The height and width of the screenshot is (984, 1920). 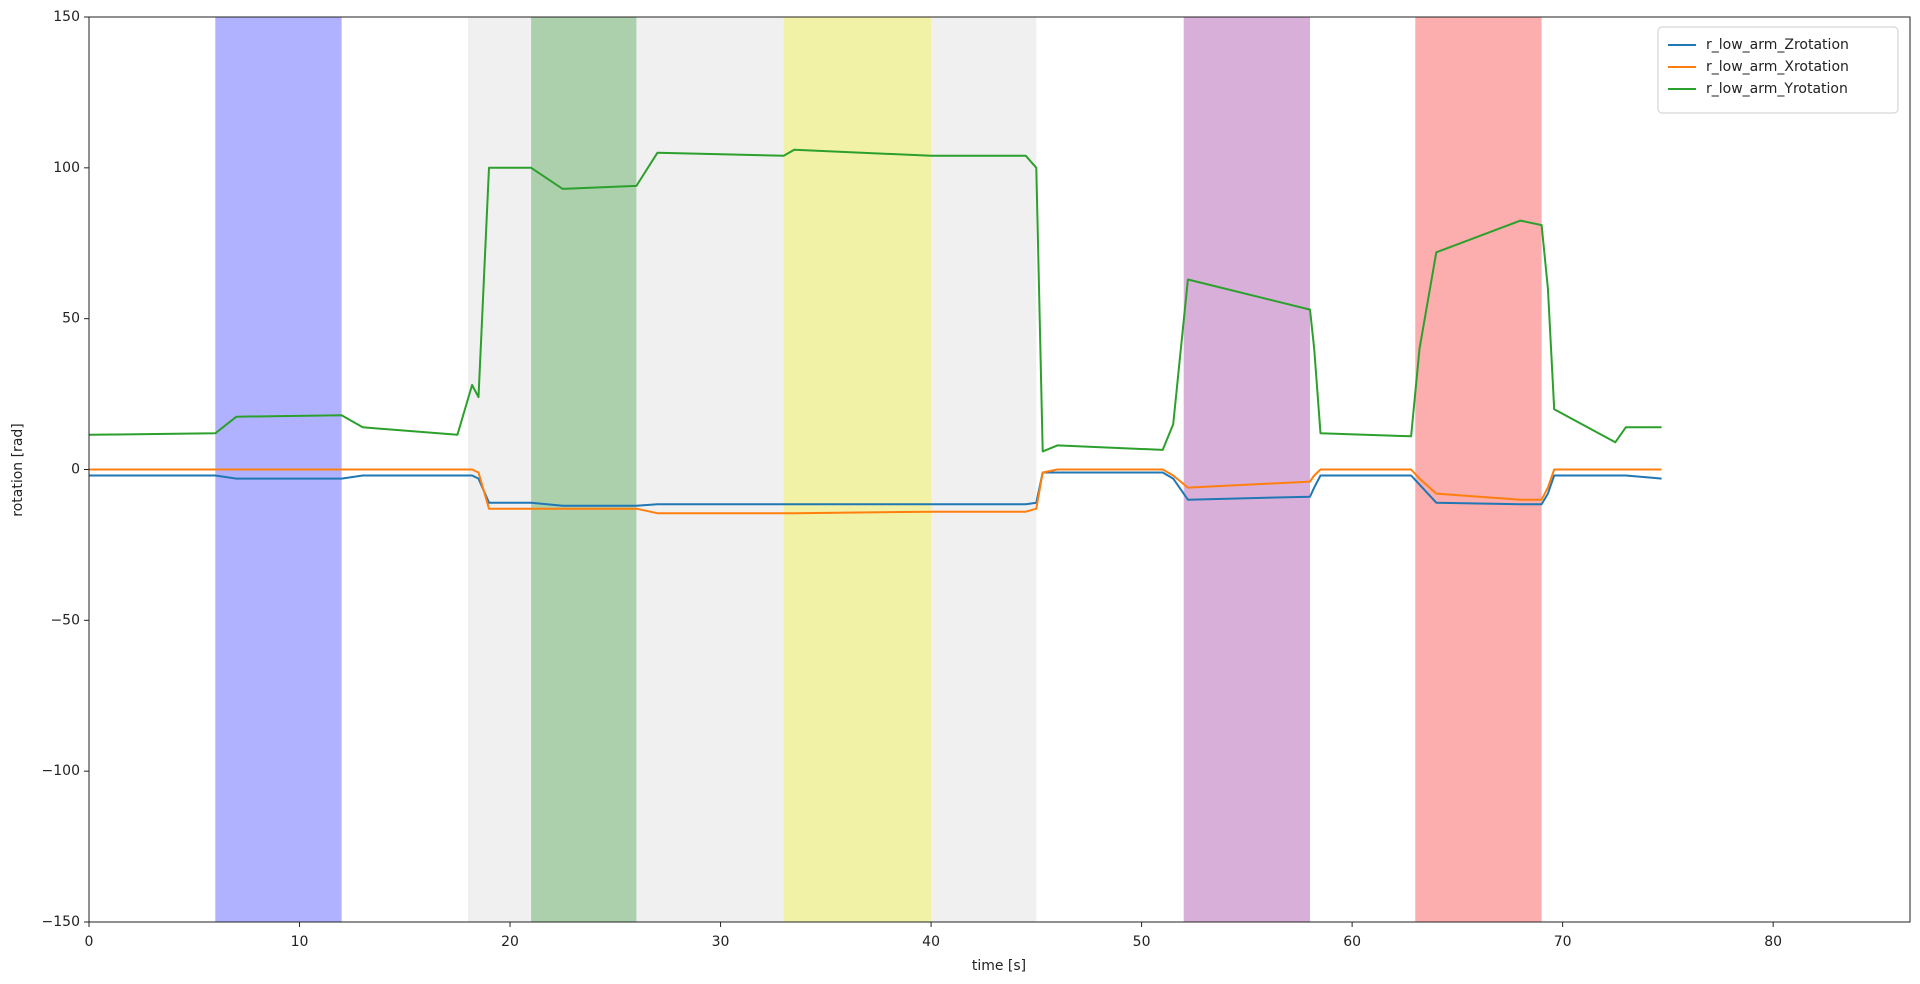 I want to click on y-tick-label: 150, so click(x=66, y=17).